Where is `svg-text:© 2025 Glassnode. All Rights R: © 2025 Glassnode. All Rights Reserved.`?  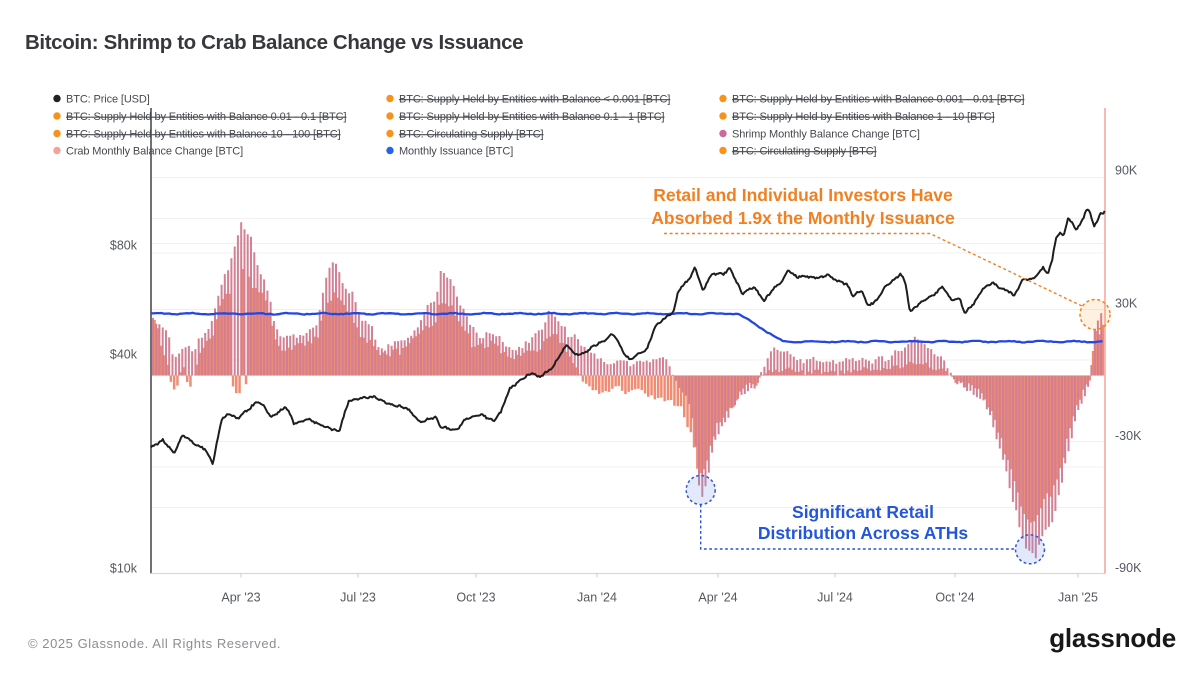 svg-text:© 2025 Glassnode. All Rights R: © 2025 Glassnode. All Rights Reserved. is located at coordinates (154, 643).